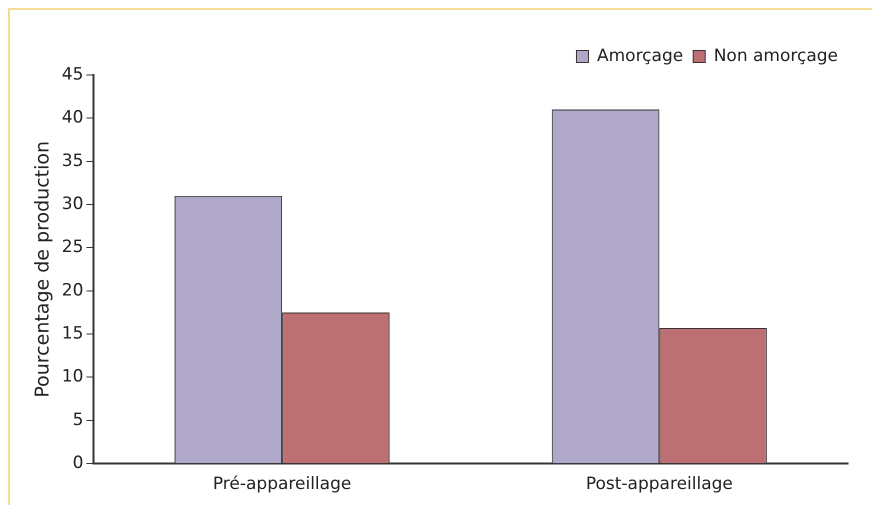 The image size is (882, 515). What do you see at coordinates (776, 56) in the screenshot?
I see `legend-label: Non amorçage` at bounding box center [776, 56].